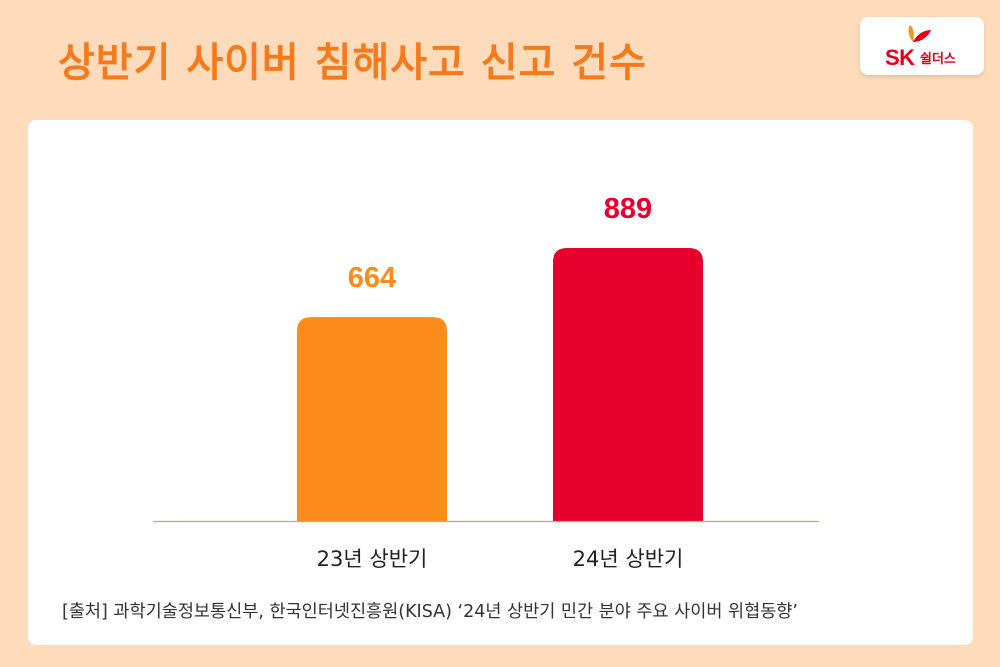  Describe the element at coordinates (372, 278) in the screenshot. I see `data-label-1: 664` at that location.